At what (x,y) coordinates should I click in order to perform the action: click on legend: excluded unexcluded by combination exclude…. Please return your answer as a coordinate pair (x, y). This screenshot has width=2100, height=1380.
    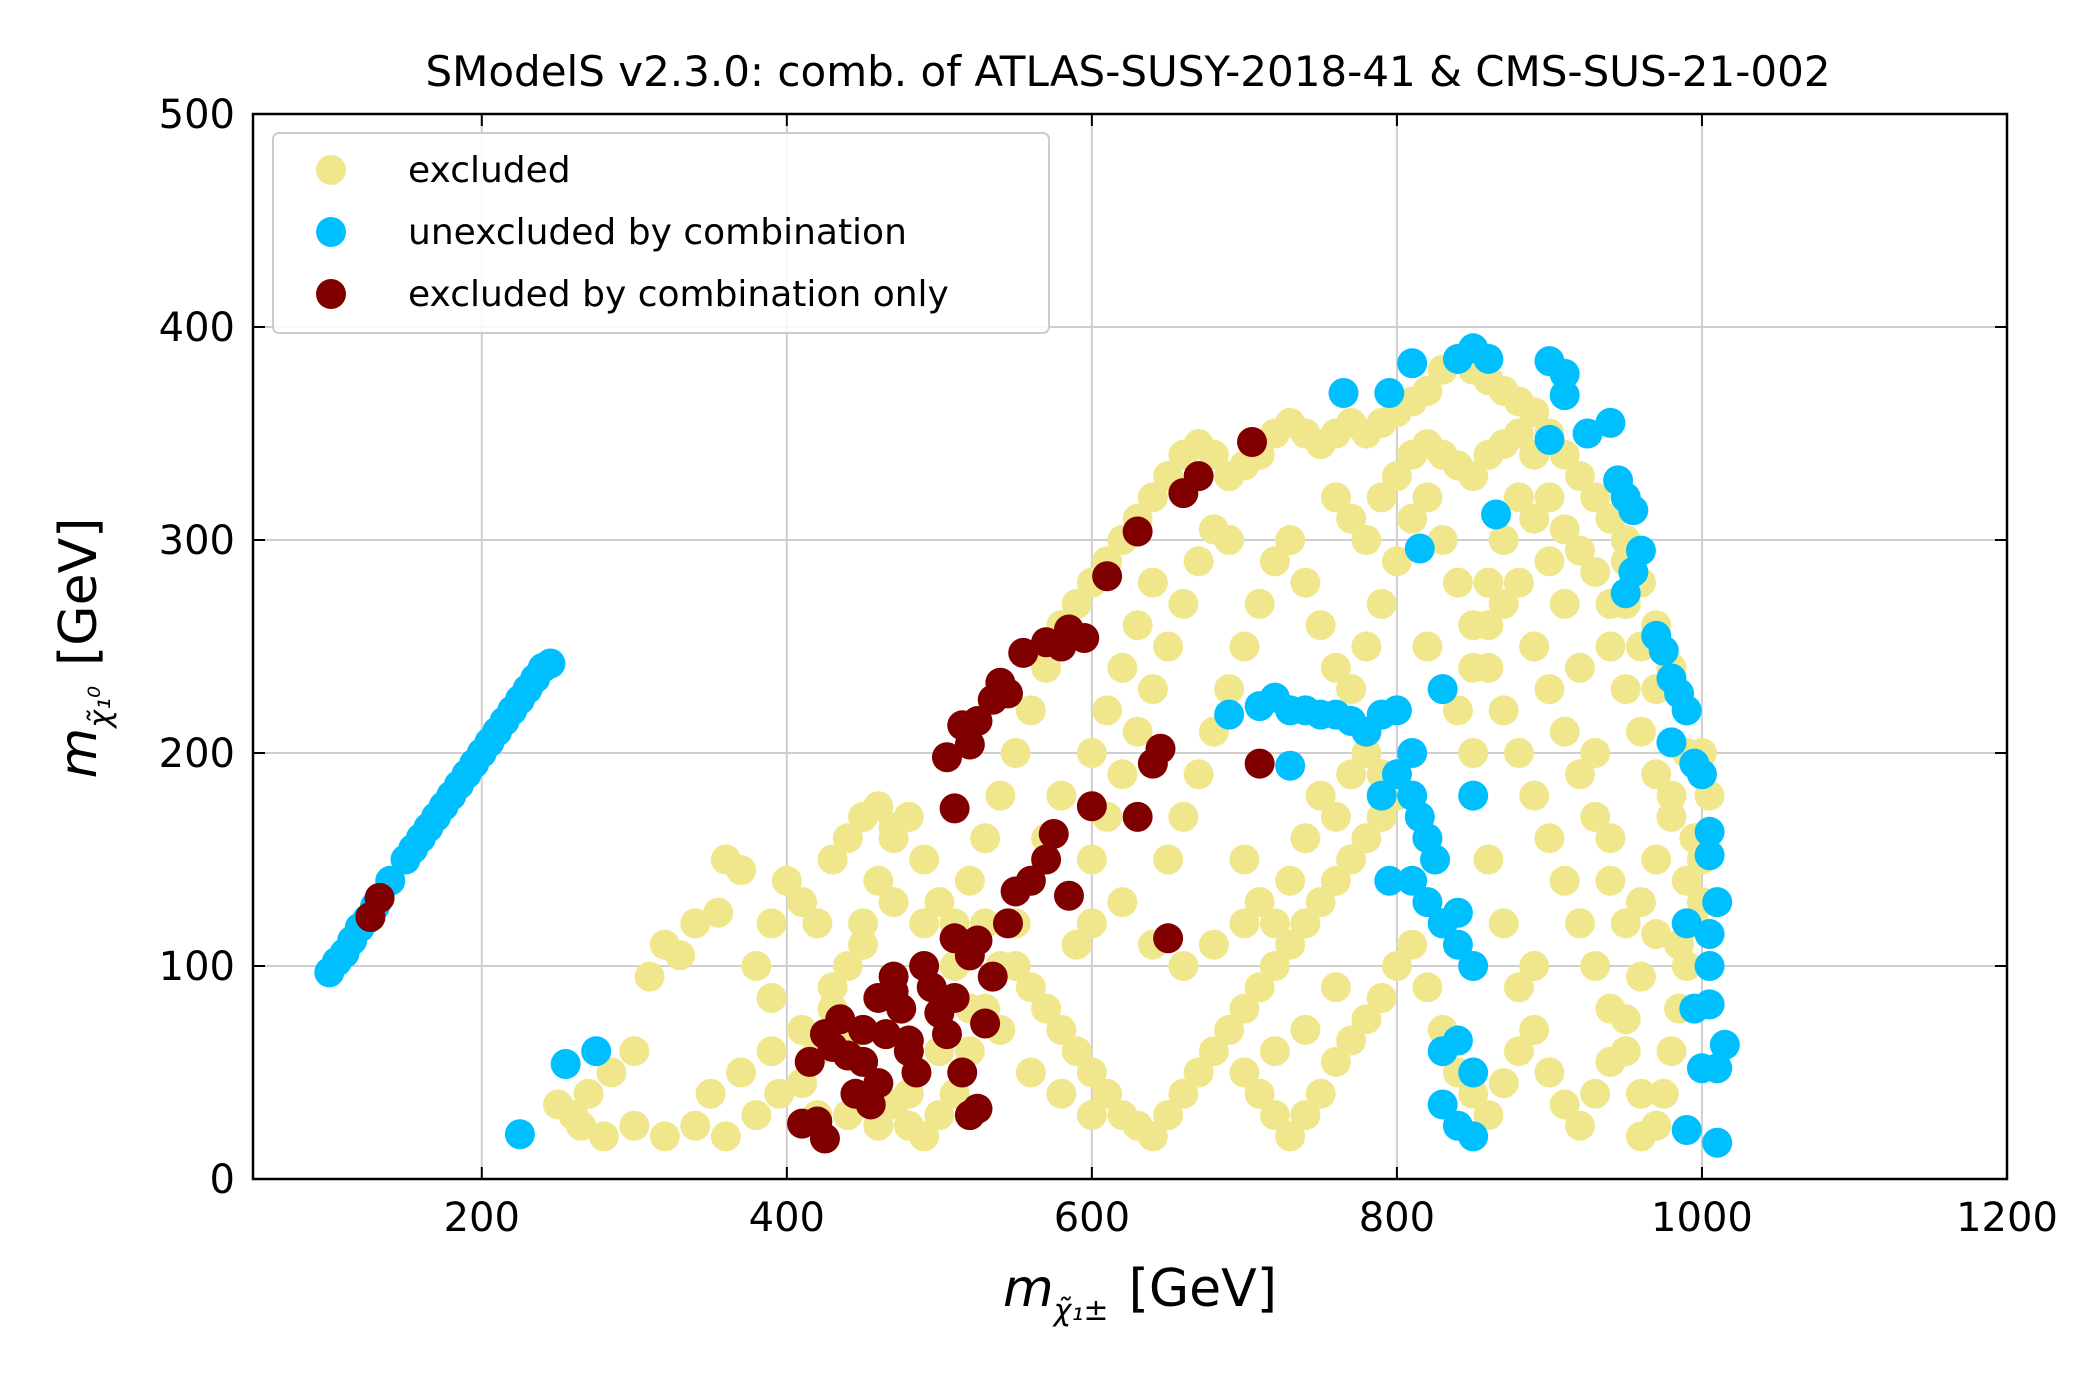
    Looking at the image, I should click on (661, 233).